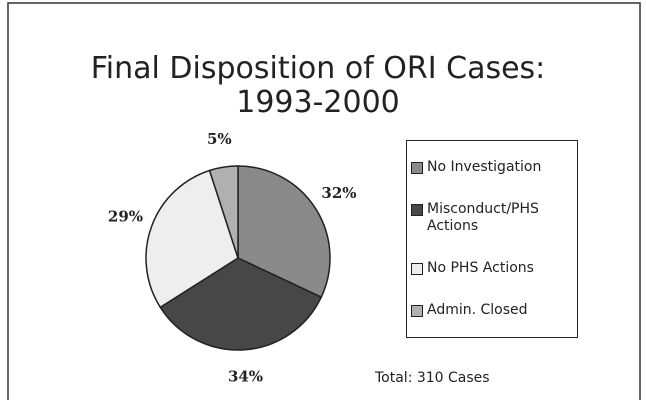  I want to click on legend-label: Admin. Closed, so click(477, 309).